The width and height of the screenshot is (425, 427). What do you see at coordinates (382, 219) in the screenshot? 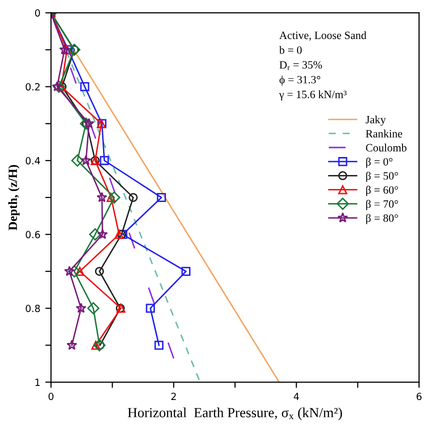
I see `legend-label: β = 80°` at bounding box center [382, 219].